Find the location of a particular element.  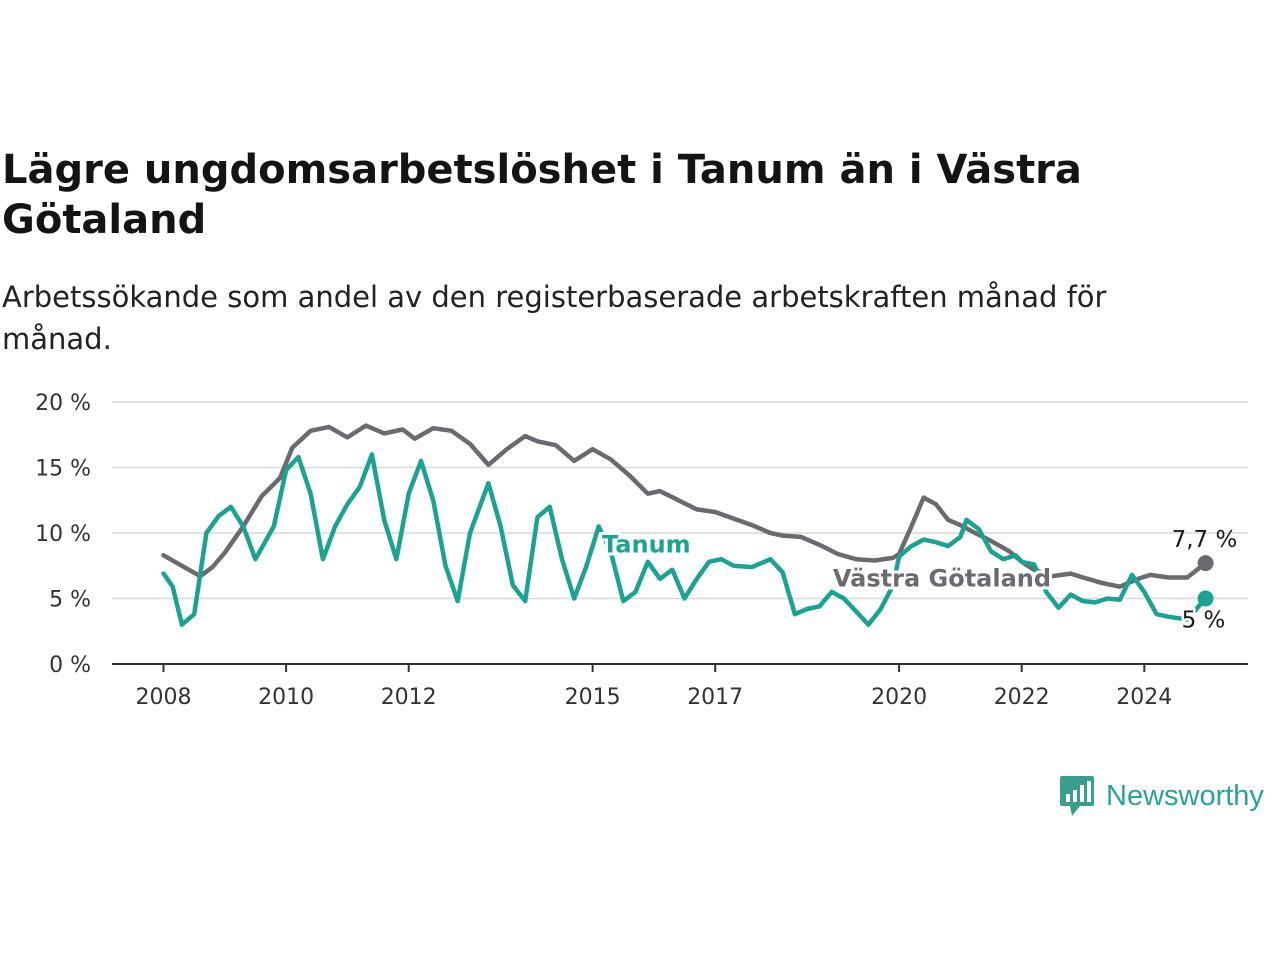

end-label-vastra-gotaland: 7,7 % is located at coordinates (1205, 540).